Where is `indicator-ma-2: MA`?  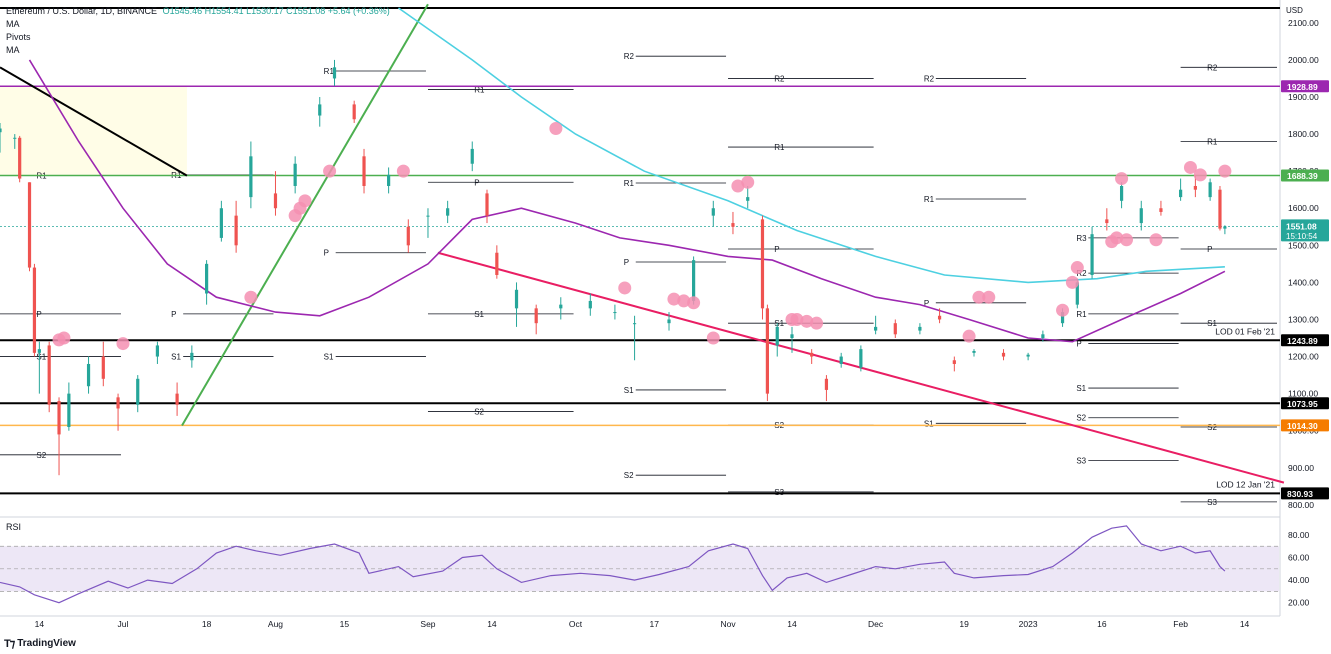
indicator-ma-2: MA is located at coordinates (13, 50).